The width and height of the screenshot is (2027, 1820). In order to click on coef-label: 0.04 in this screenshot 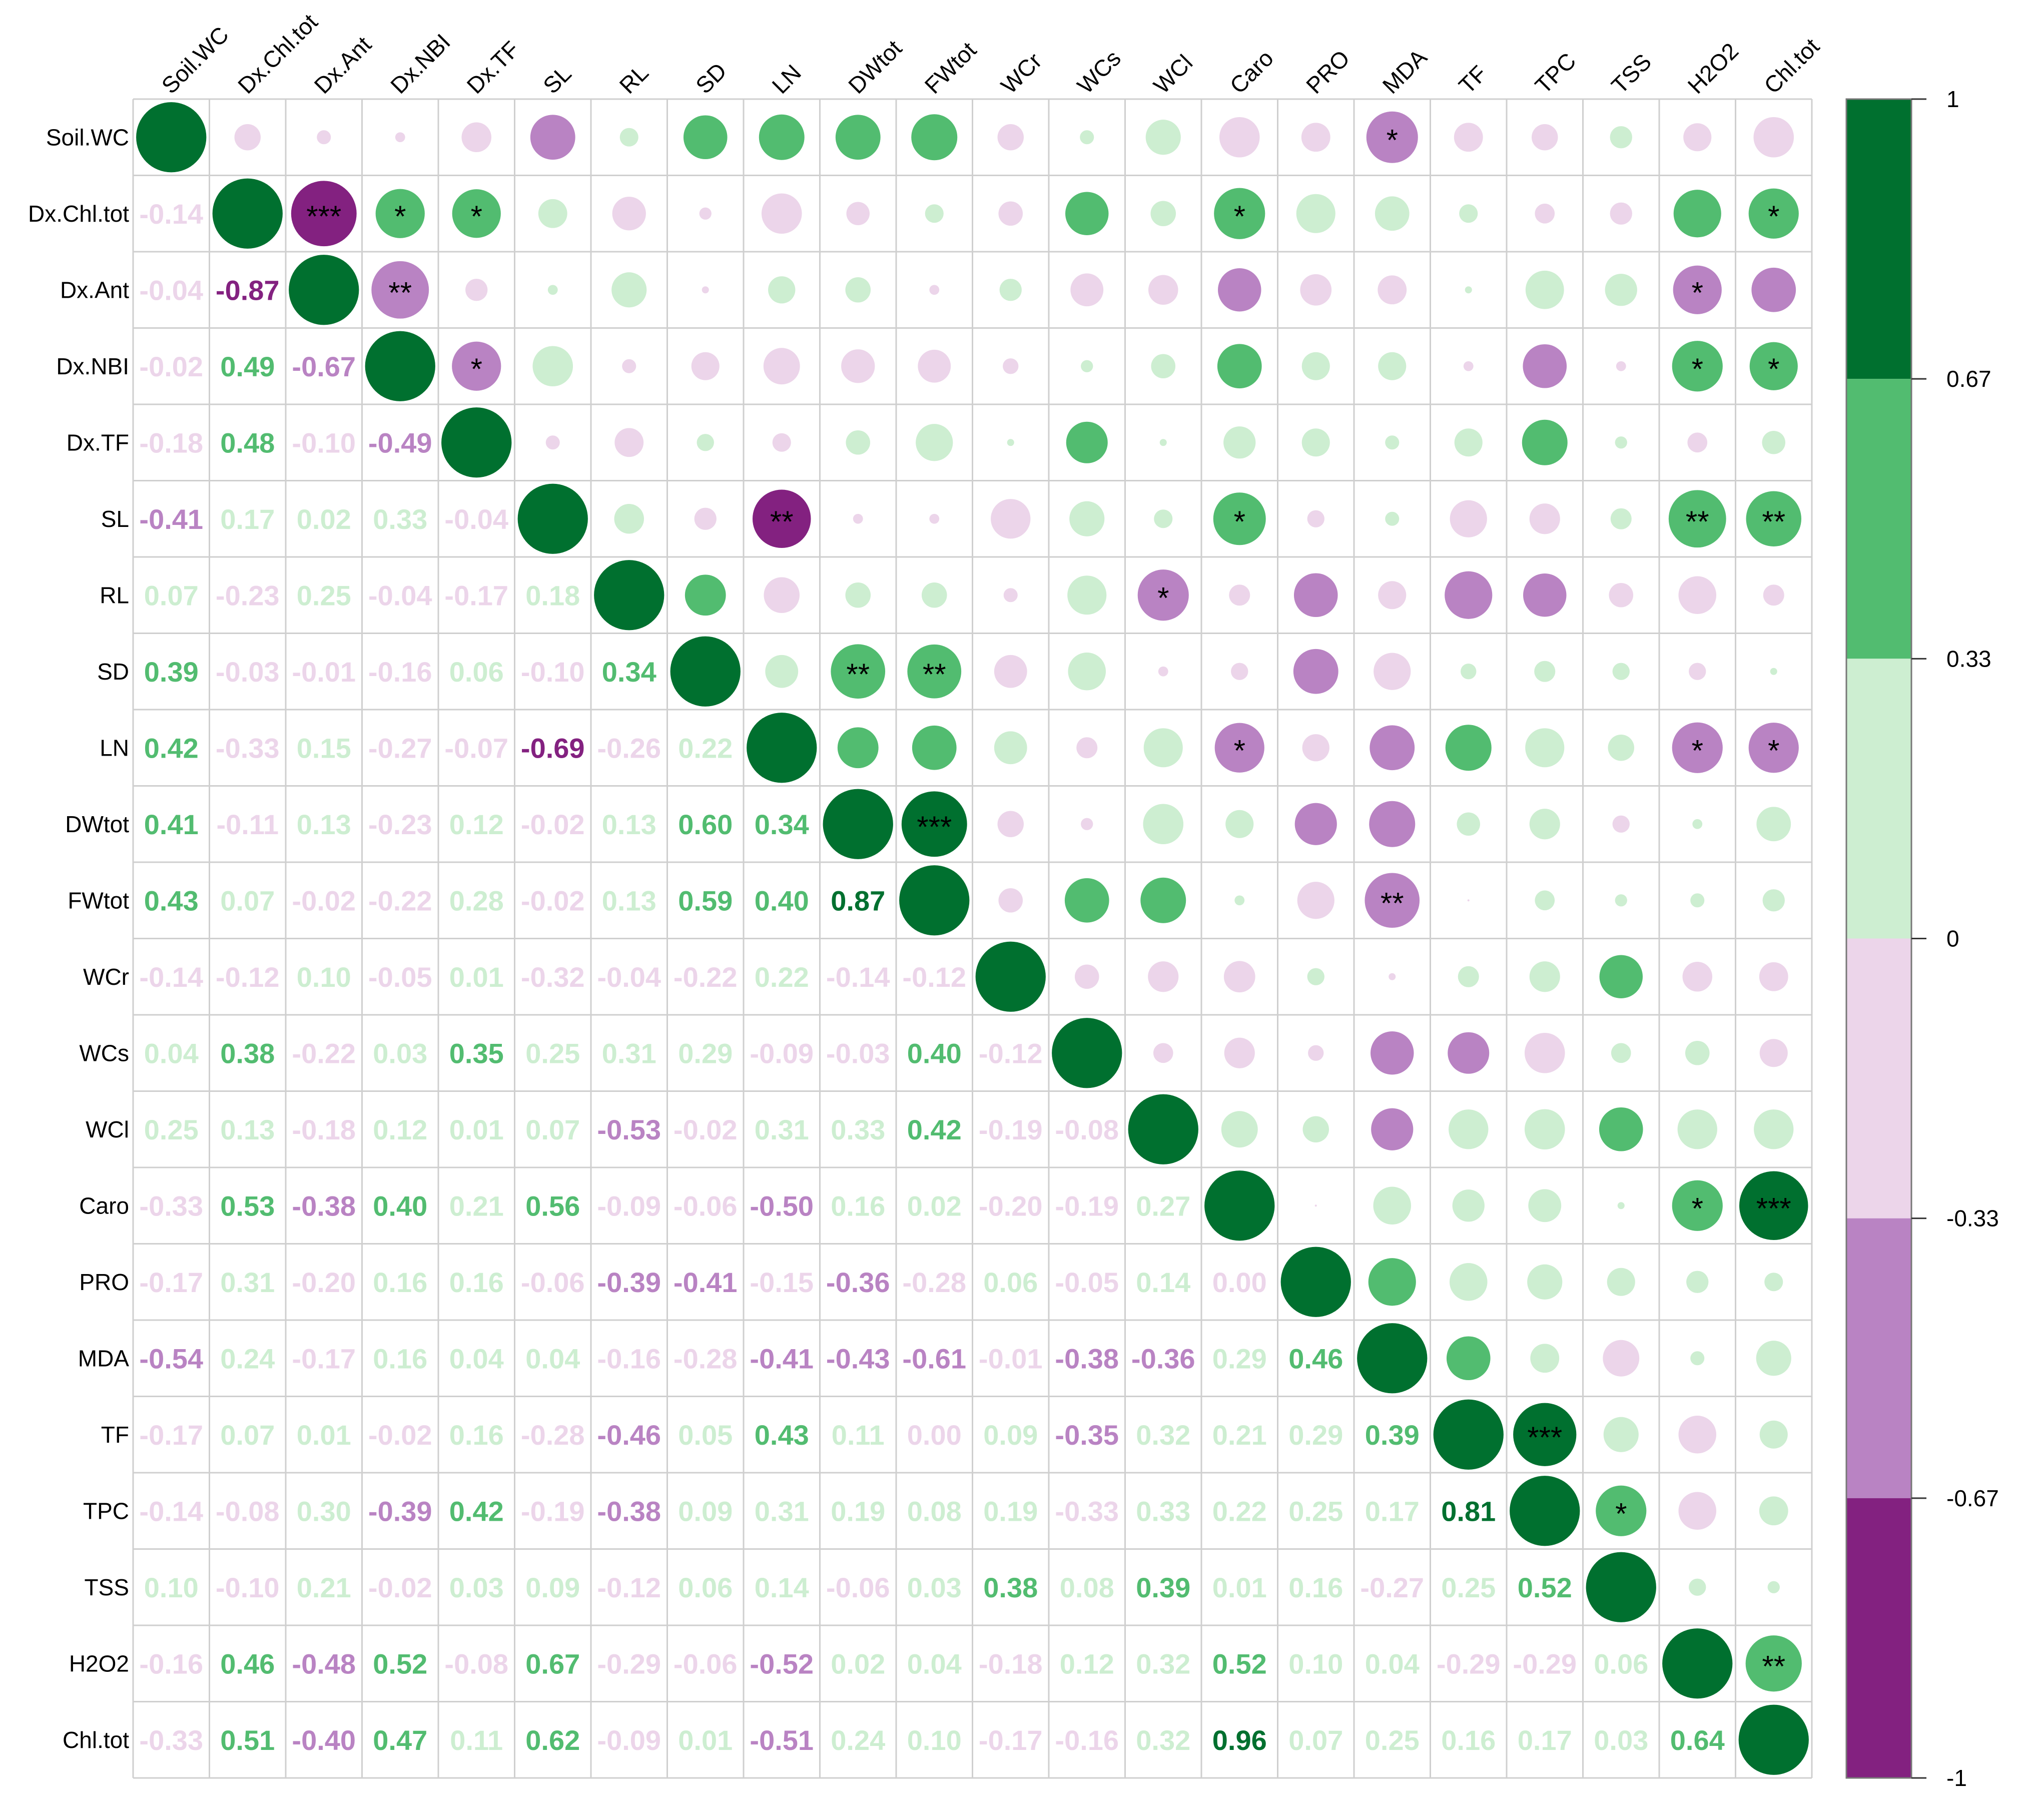, I will do `click(552, 1358)`.